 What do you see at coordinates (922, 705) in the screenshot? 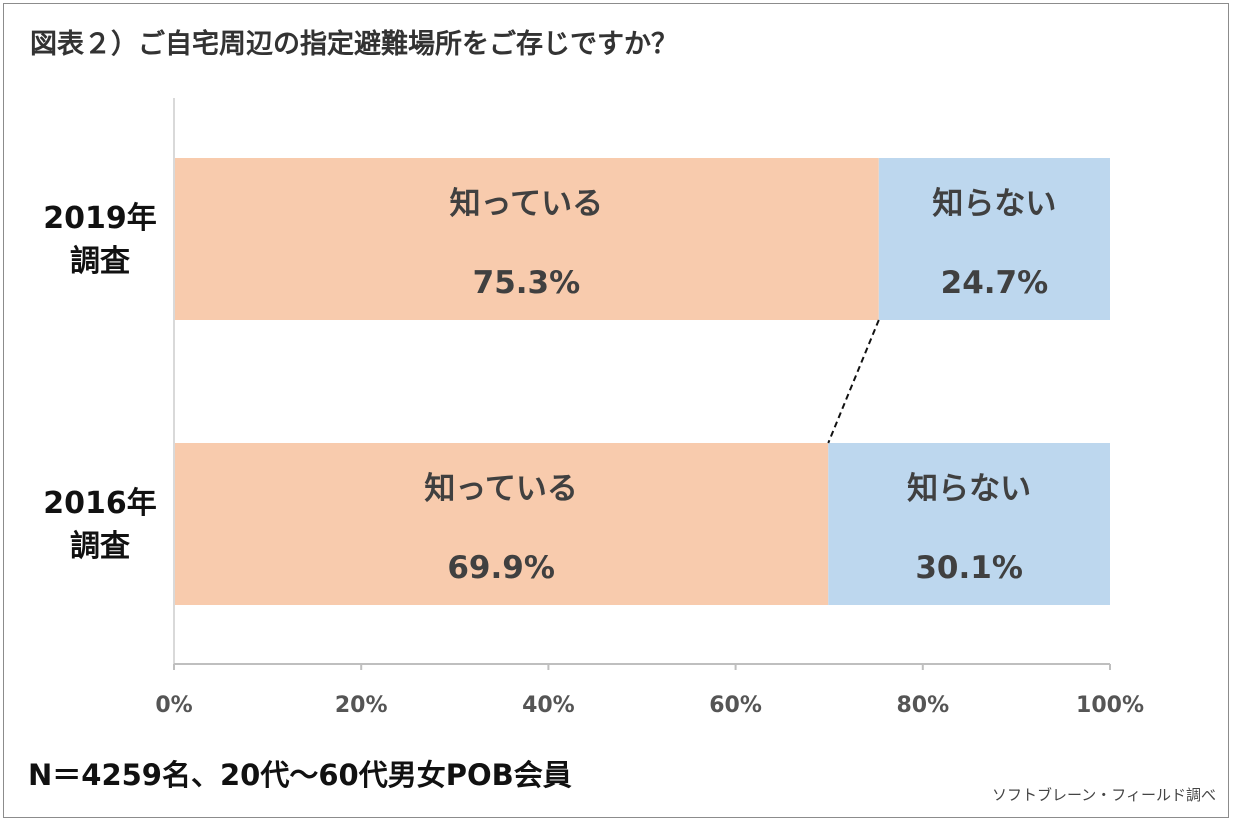
I see `x-tick-label: 80%` at bounding box center [922, 705].